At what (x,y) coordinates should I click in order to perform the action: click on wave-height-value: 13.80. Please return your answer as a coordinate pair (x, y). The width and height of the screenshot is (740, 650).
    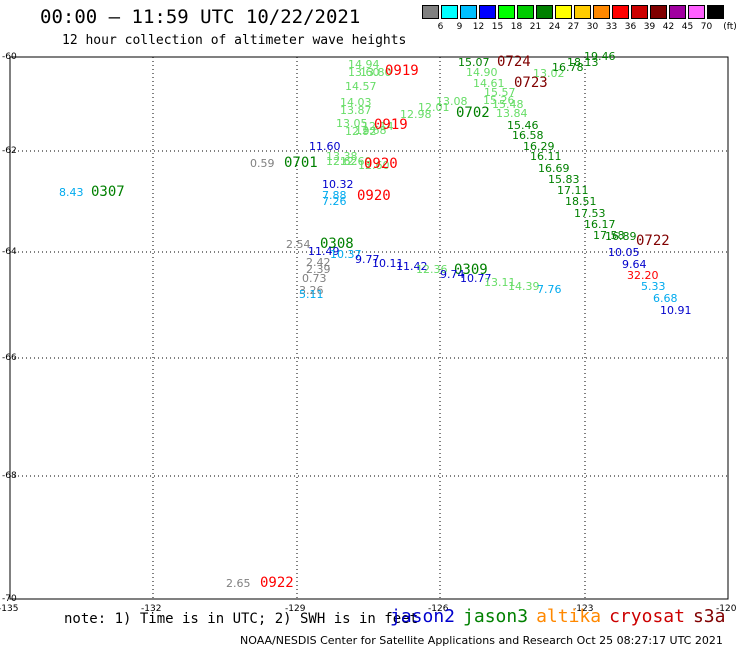
    Looking at the image, I should click on (376, 72).